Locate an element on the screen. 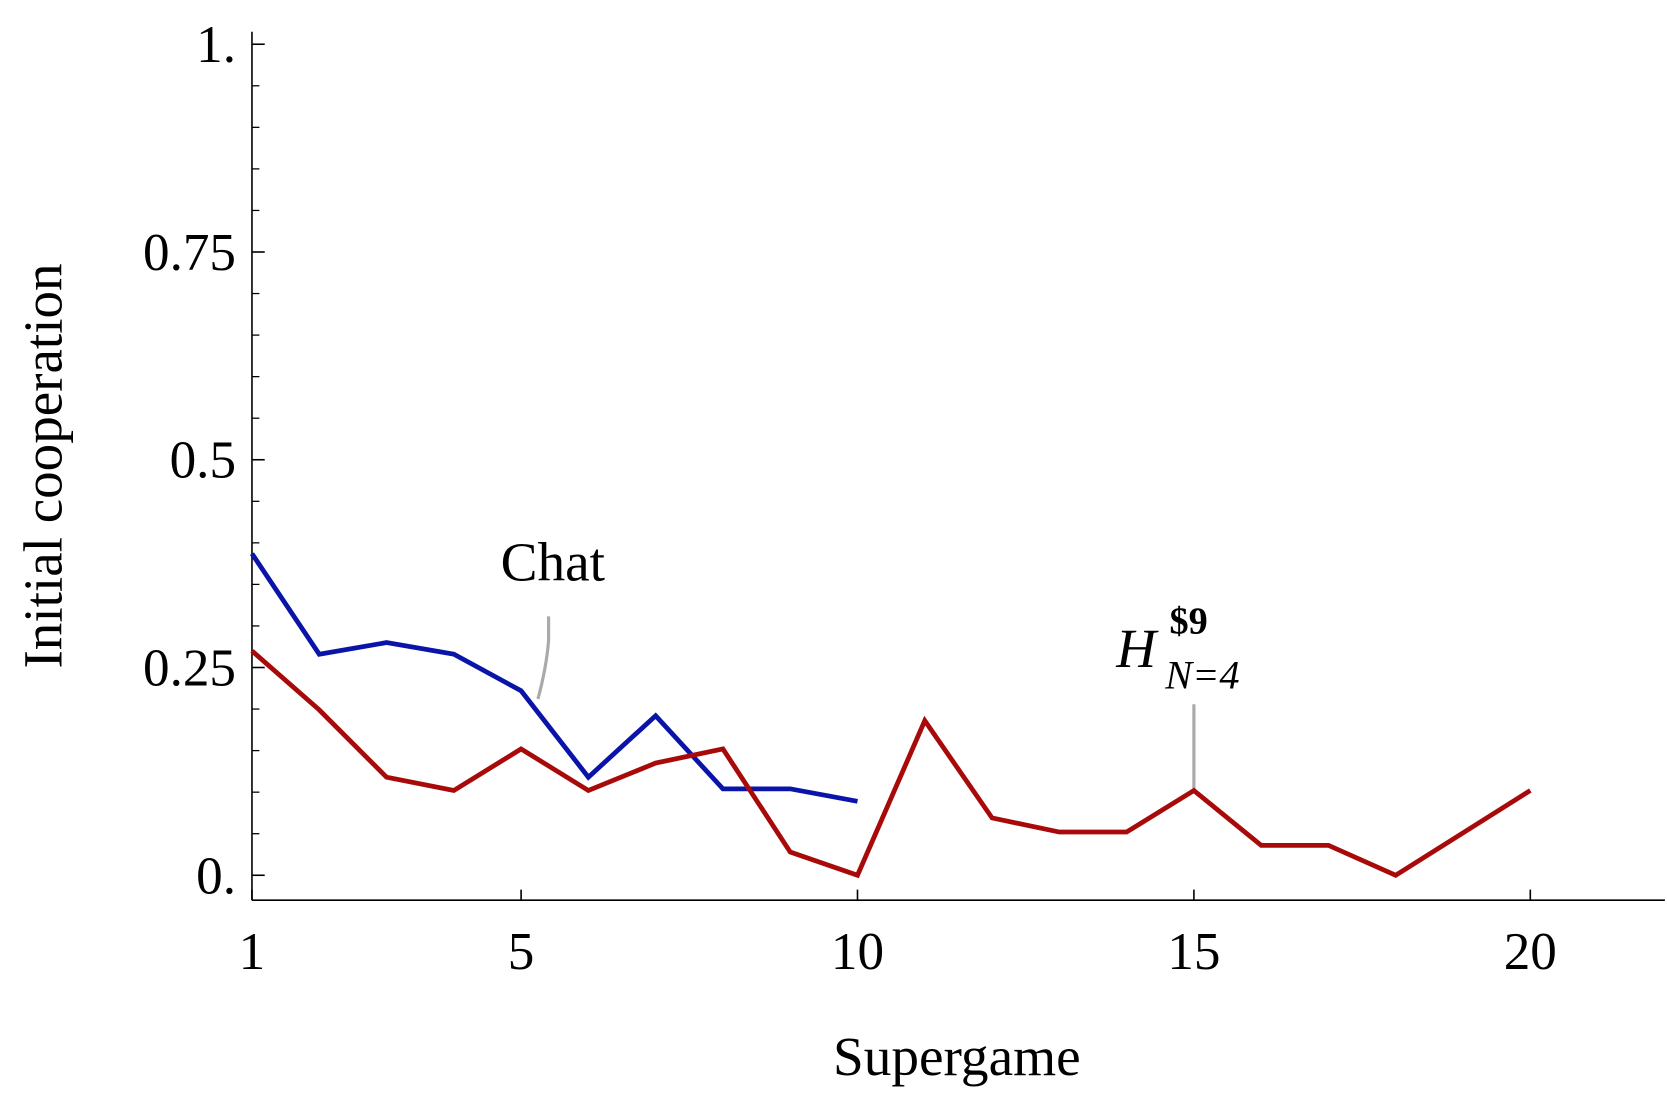  y-tick-label: 0.5 is located at coordinates (203, 461).